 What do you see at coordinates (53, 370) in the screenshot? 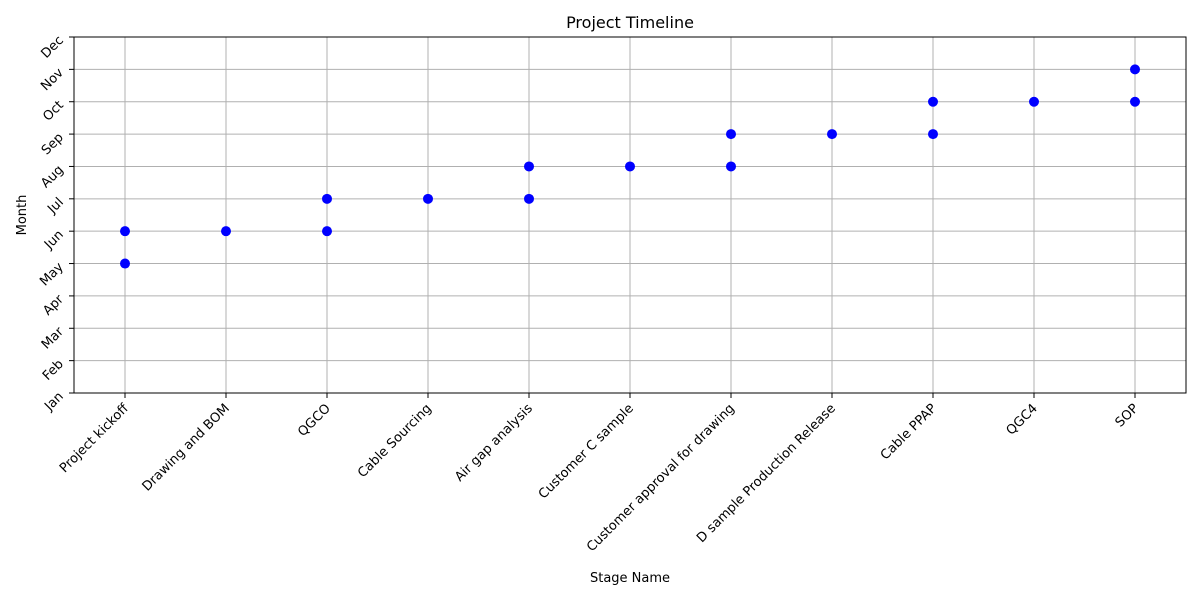
I see `y-tick-label: Feb` at bounding box center [53, 370].